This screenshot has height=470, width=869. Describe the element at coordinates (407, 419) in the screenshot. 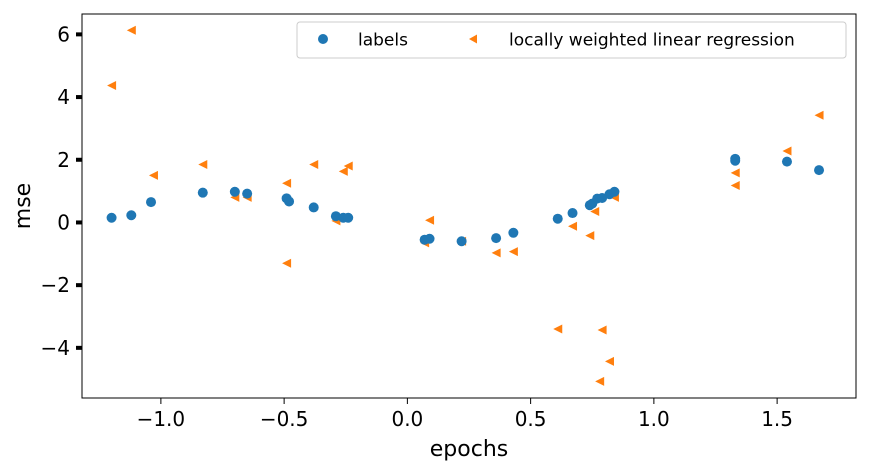

I see `x-tick-label: 0.0` at that location.